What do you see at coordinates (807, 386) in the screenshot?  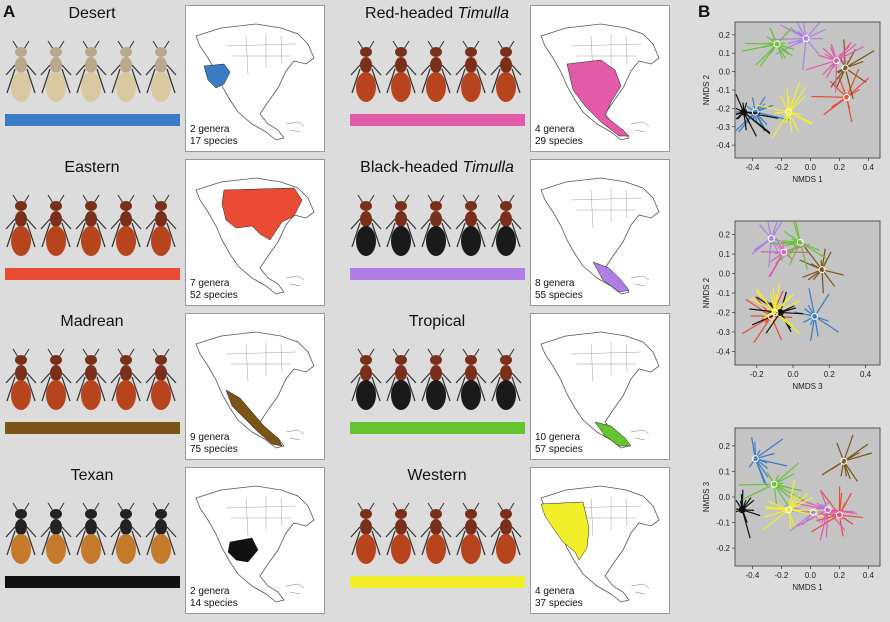 I see `x-axis-label: NMDS 3` at bounding box center [807, 386].